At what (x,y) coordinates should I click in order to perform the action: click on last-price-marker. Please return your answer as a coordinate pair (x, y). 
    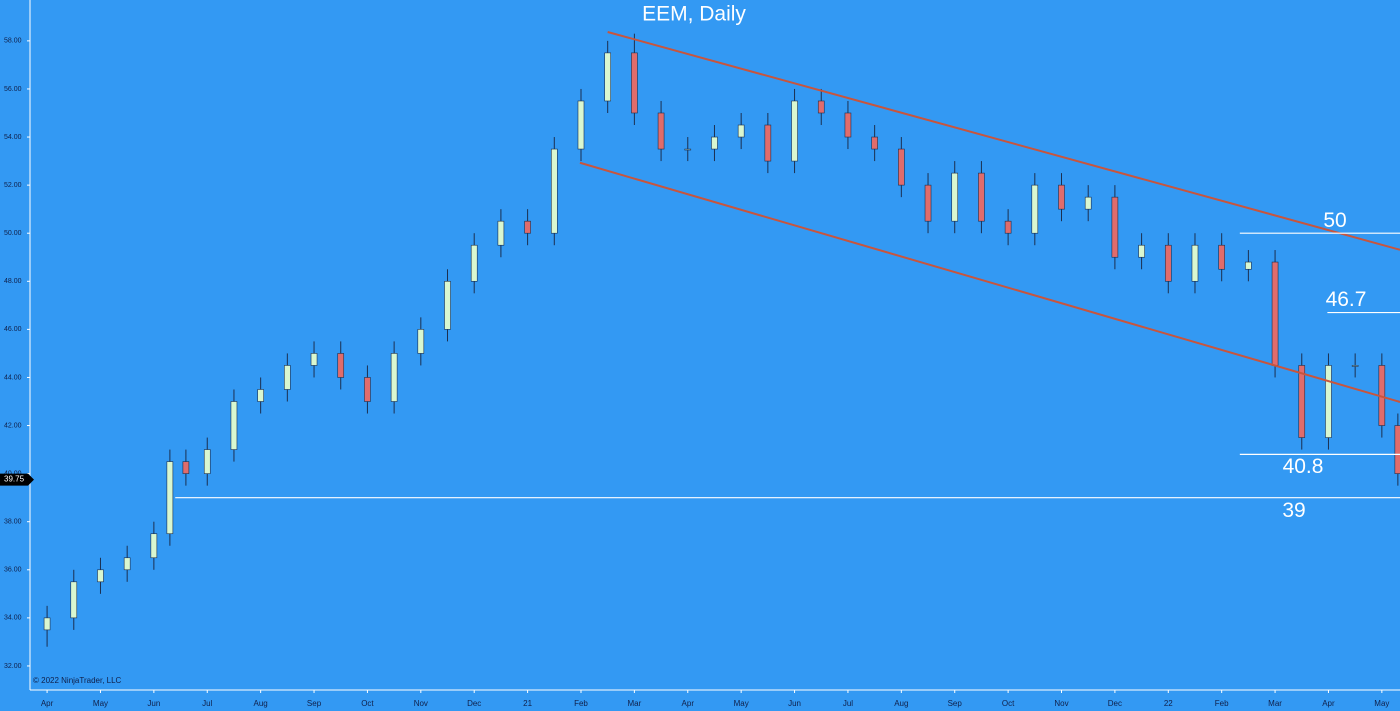
    Looking at the image, I should click on (17, 479).